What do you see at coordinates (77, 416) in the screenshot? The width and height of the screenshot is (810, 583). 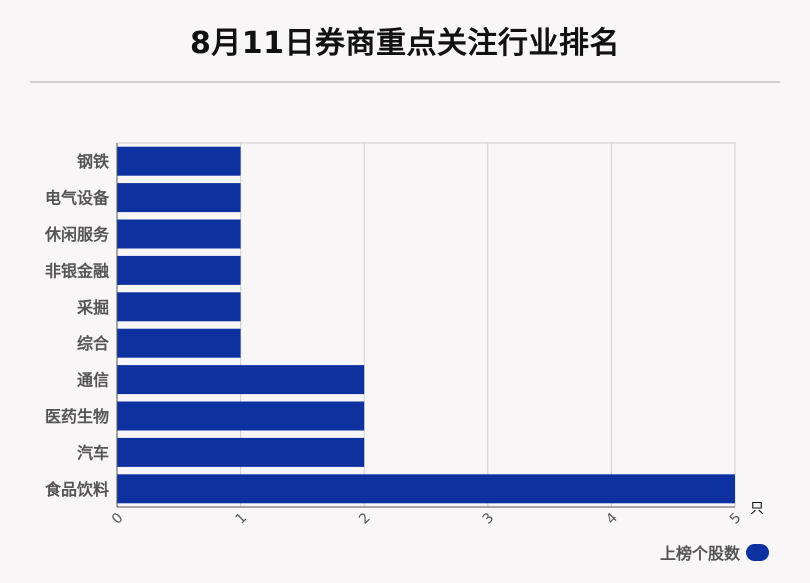 I see `category-label: 医药生物` at bounding box center [77, 416].